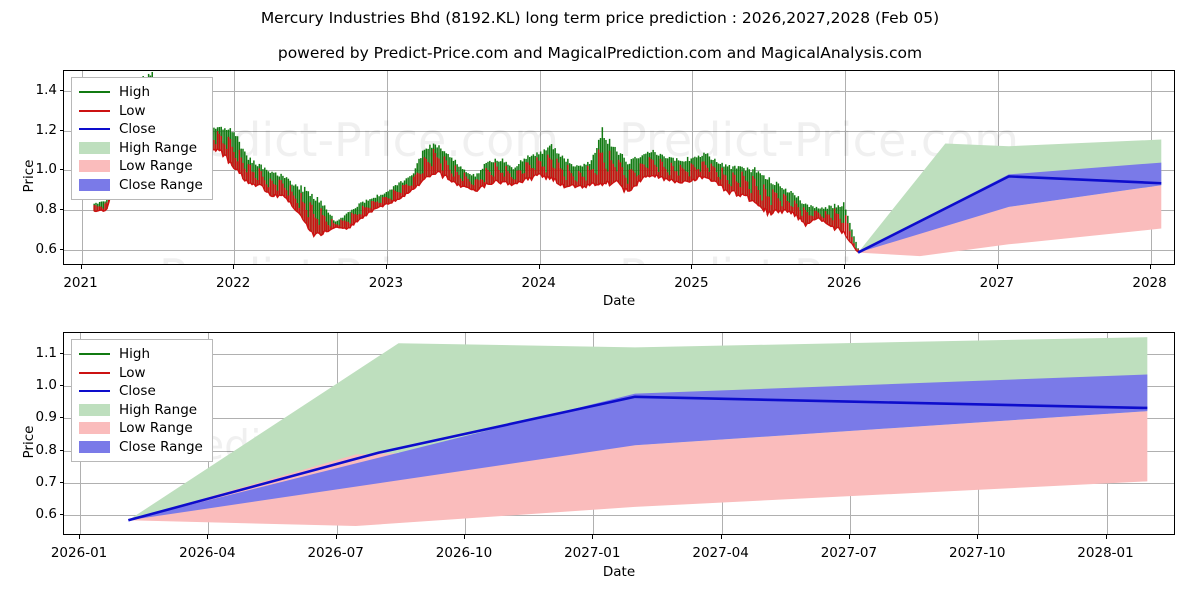 This screenshot has width=1200, height=600. Describe the element at coordinates (233, 283) in the screenshot. I see `x-tick-label: 2022` at that location.